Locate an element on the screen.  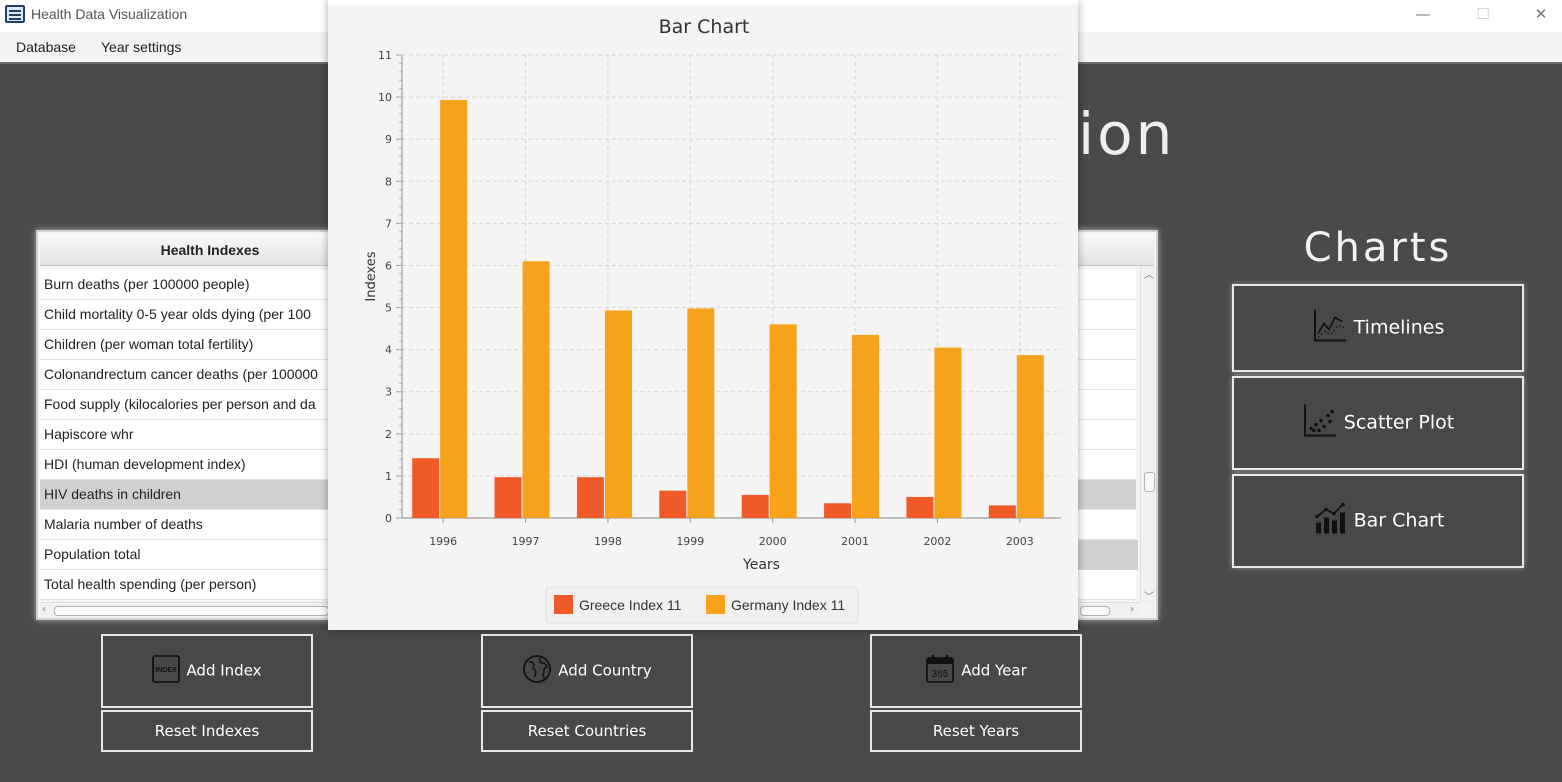
reset-countries-button: Reset Countries is located at coordinates (587, 731).